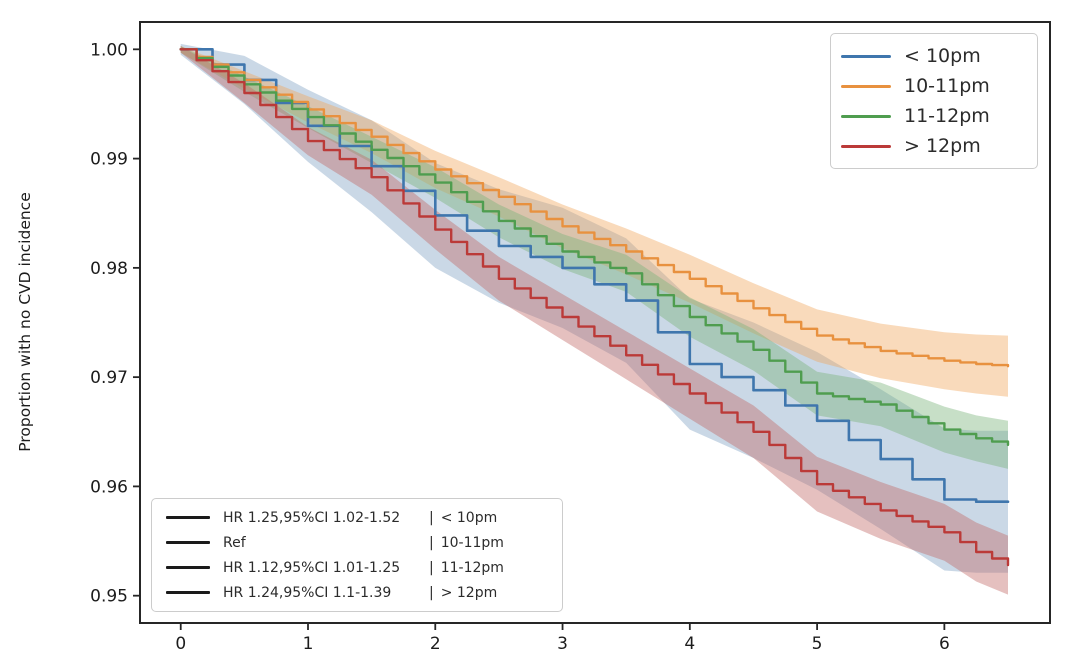 Image resolution: width=1080 pixels, height=663 pixels. I want to click on group-legend: < 10pm 10-11pm 11-12pm > 12pm, so click(934, 101).